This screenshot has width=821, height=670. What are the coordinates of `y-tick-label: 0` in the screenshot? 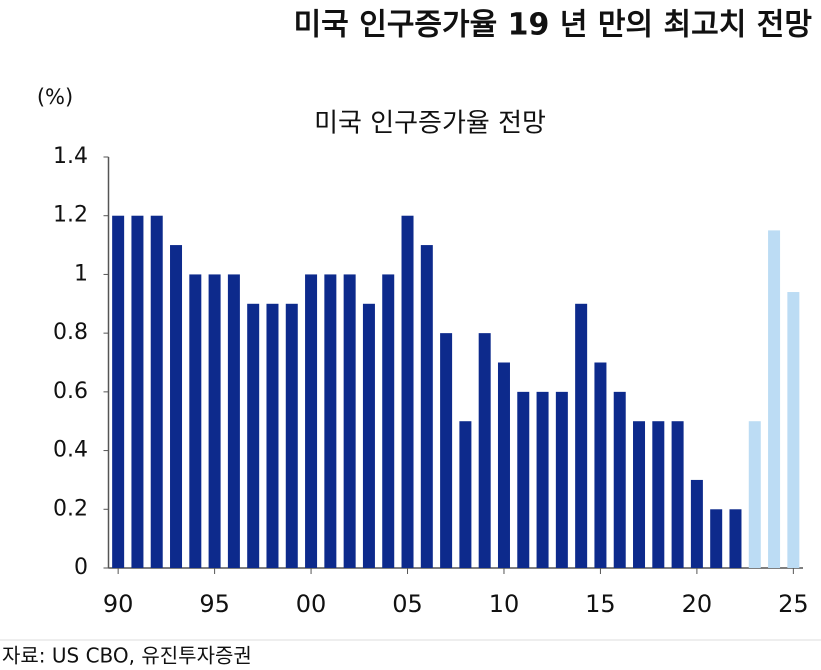 It's located at (81, 567).